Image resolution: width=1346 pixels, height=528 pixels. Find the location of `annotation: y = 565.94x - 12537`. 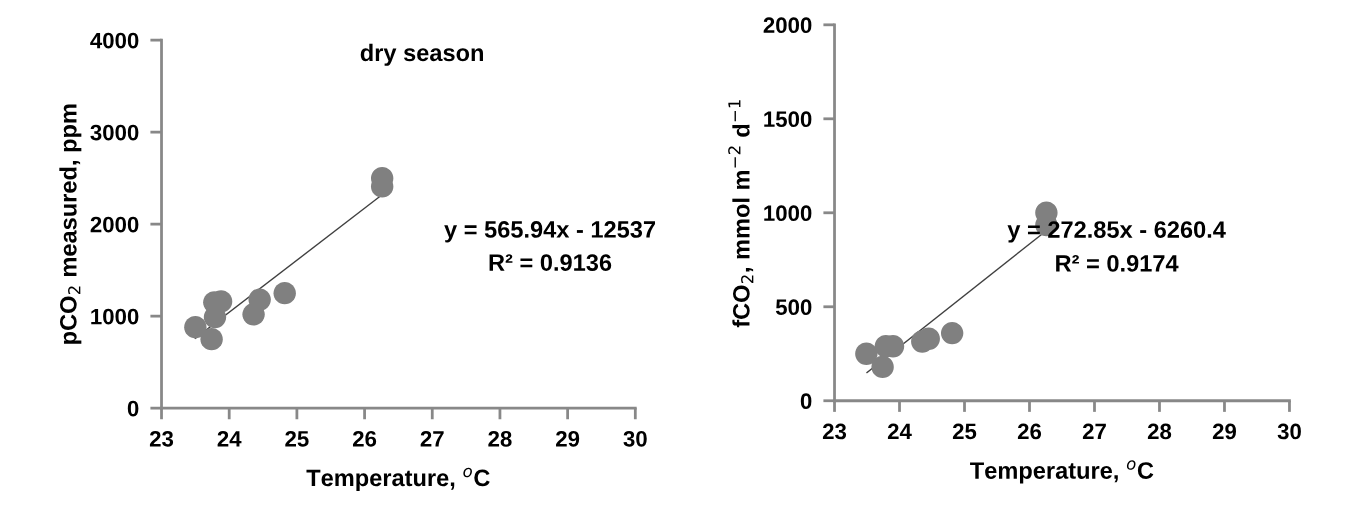

annotation: y = 565.94x - 12537 is located at coordinates (550, 232).